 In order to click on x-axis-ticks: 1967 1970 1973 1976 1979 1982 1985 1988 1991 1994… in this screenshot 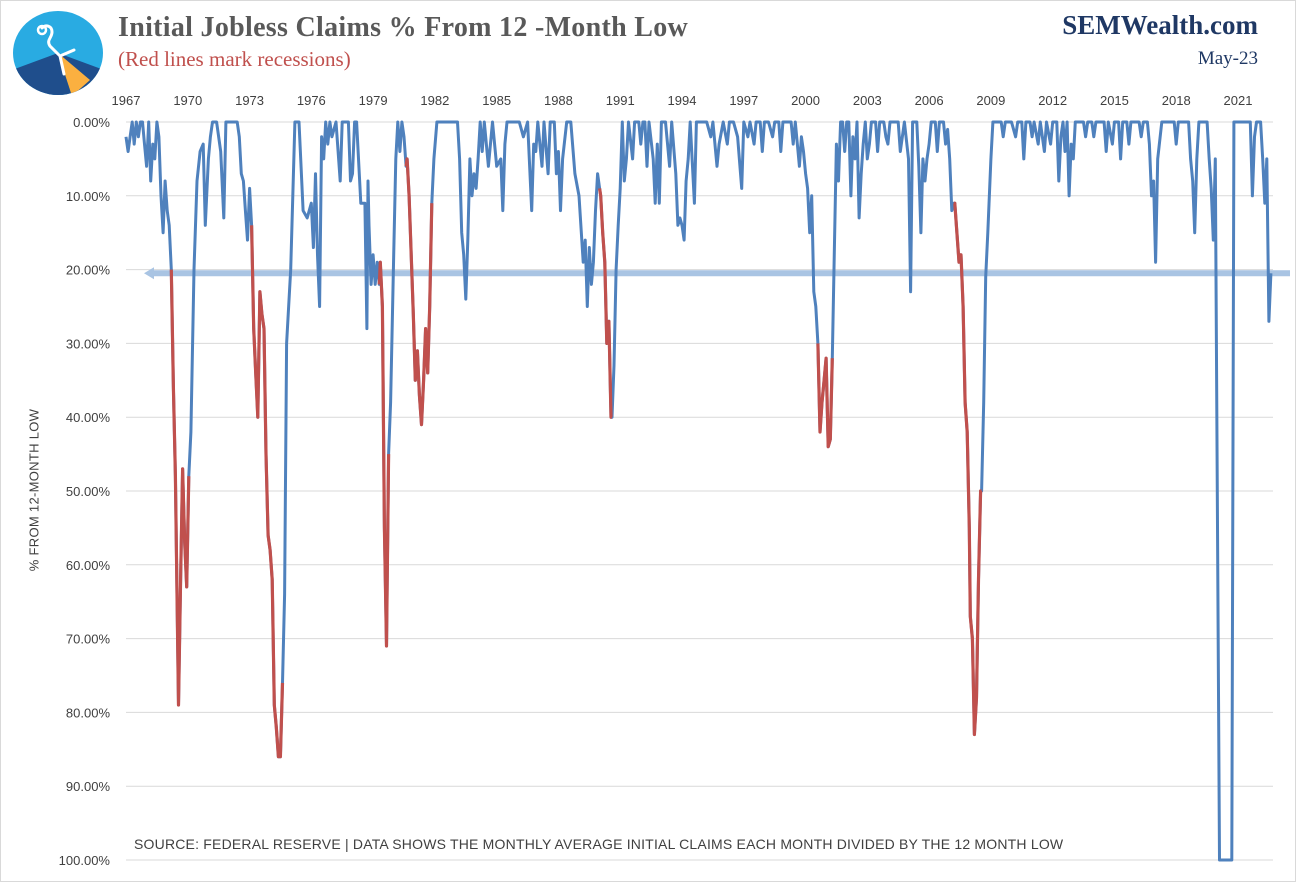, I will do `click(682, 100)`.